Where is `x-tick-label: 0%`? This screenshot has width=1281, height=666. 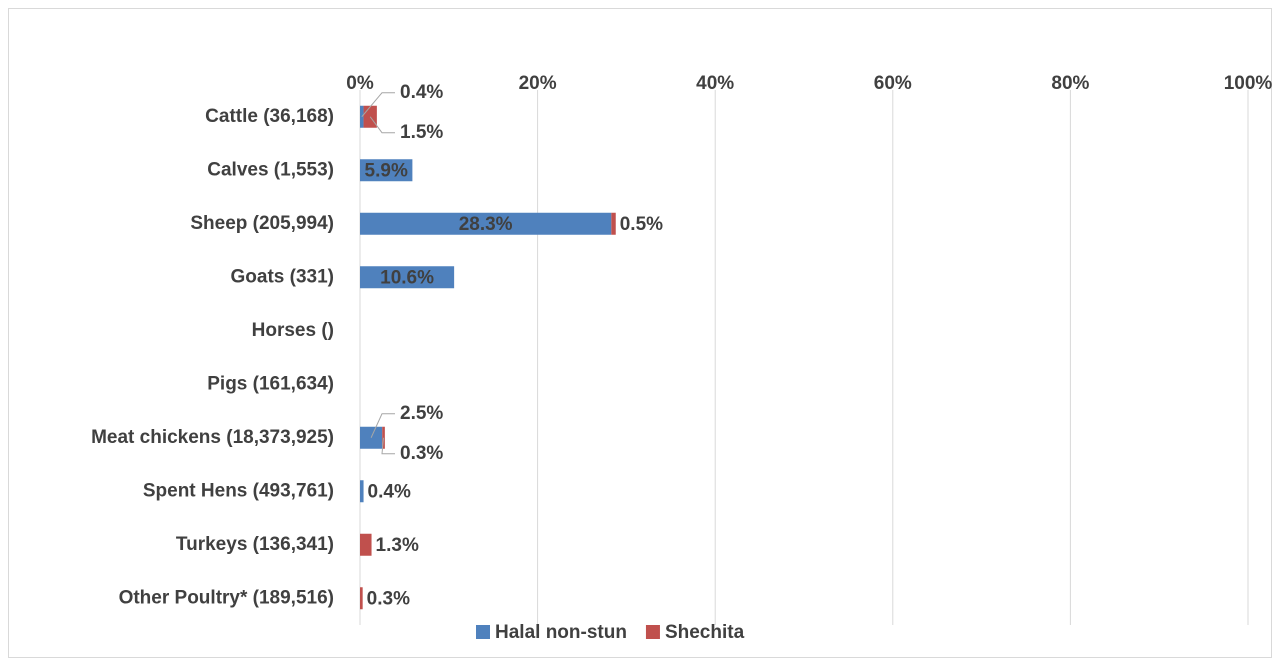
x-tick-label: 0% is located at coordinates (360, 83).